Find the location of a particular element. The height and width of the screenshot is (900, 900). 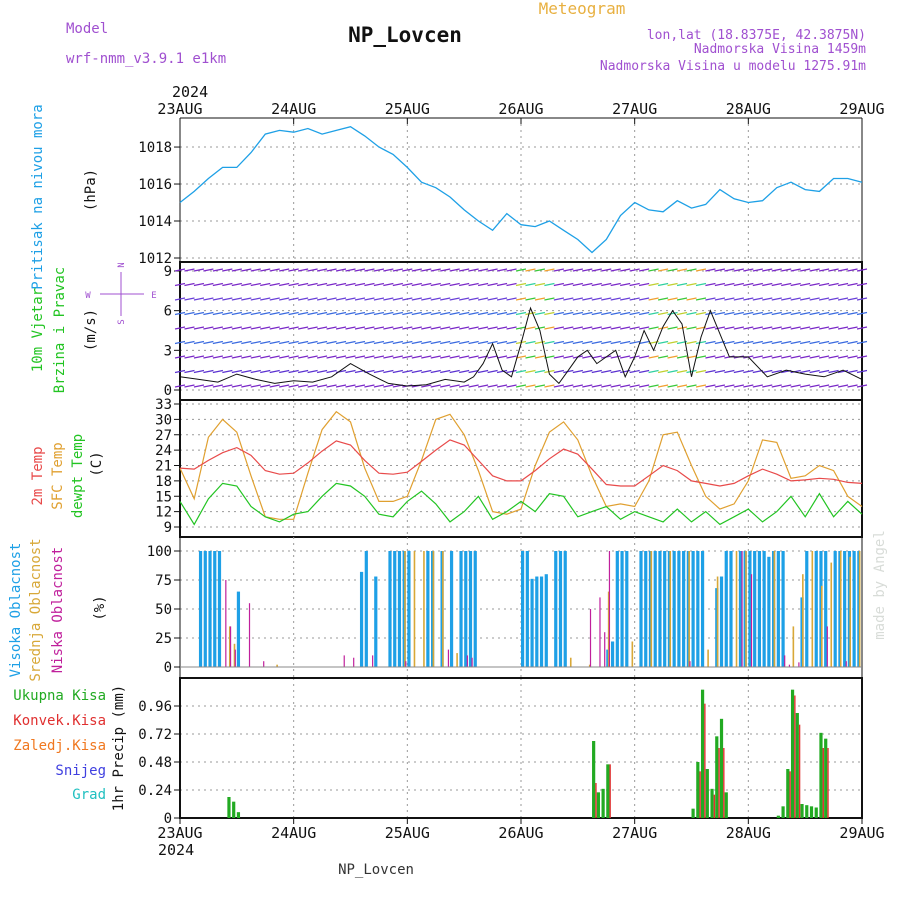

y-tick-label: 25 is located at coordinates (163, 639).